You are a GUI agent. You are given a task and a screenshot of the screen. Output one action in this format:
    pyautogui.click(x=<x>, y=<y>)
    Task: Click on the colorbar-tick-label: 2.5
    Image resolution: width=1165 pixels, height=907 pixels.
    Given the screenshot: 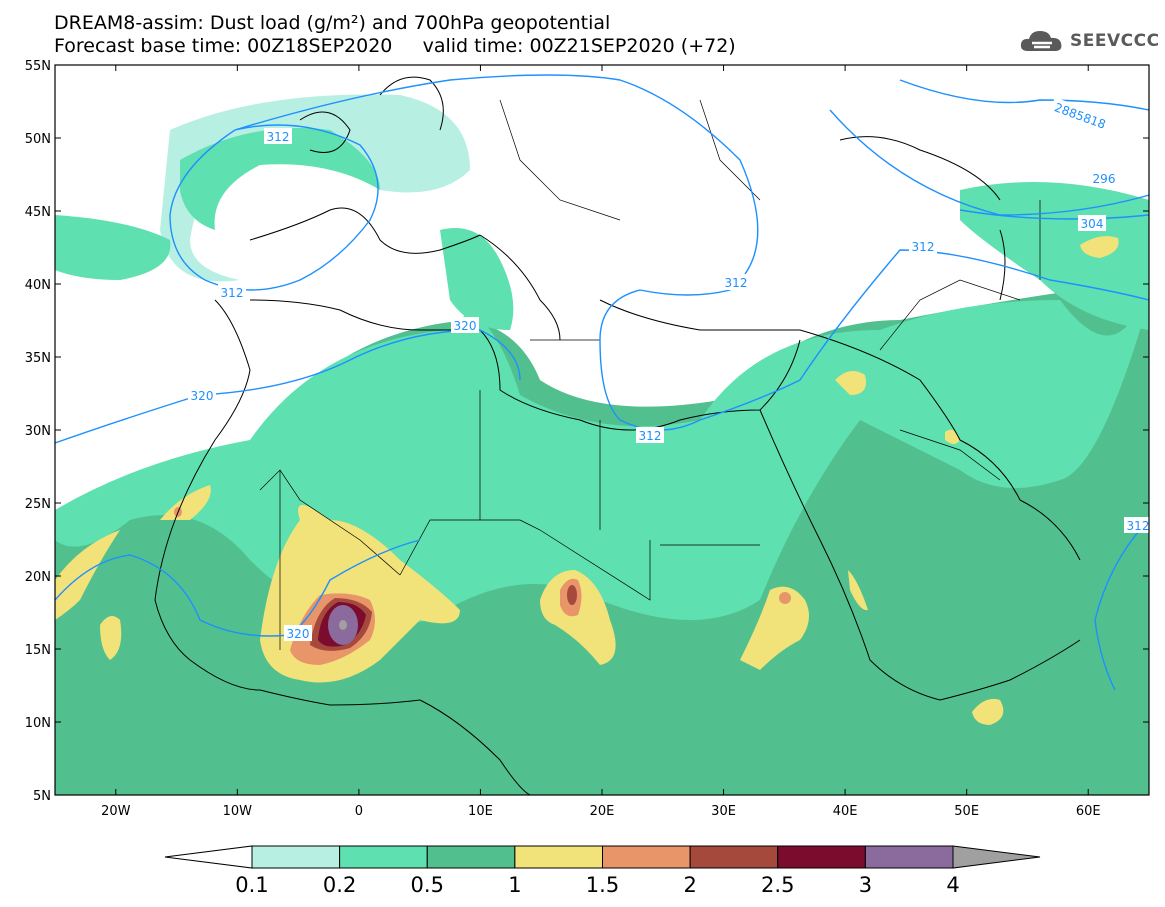 What is the action you would take?
    pyautogui.click(x=777, y=885)
    